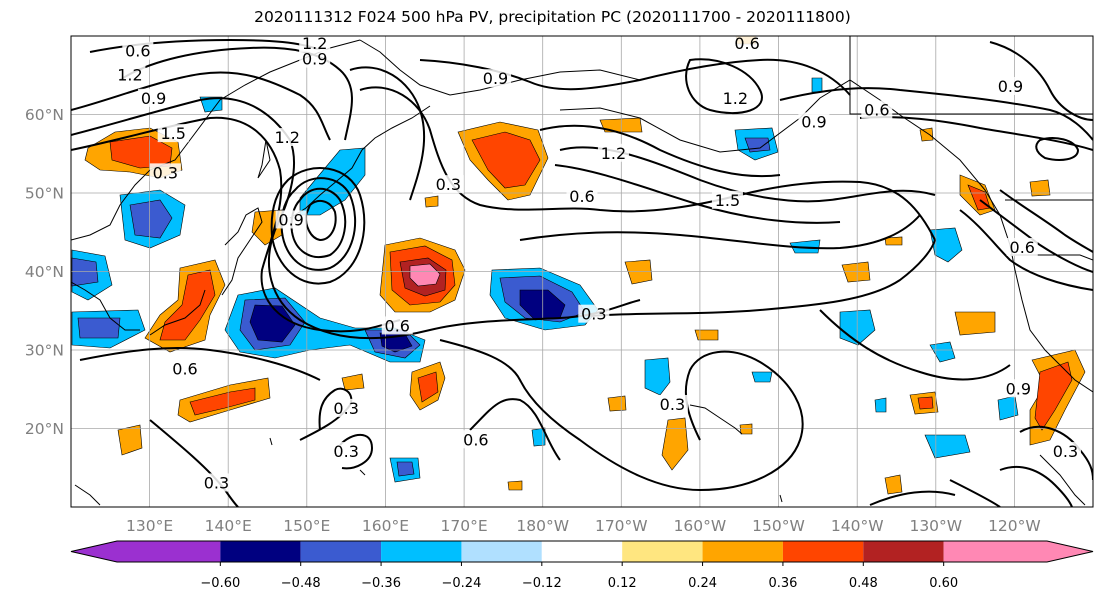  What do you see at coordinates (44, 429) in the screenshot?
I see `lat-label-20: 20°N` at bounding box center [44, 429].